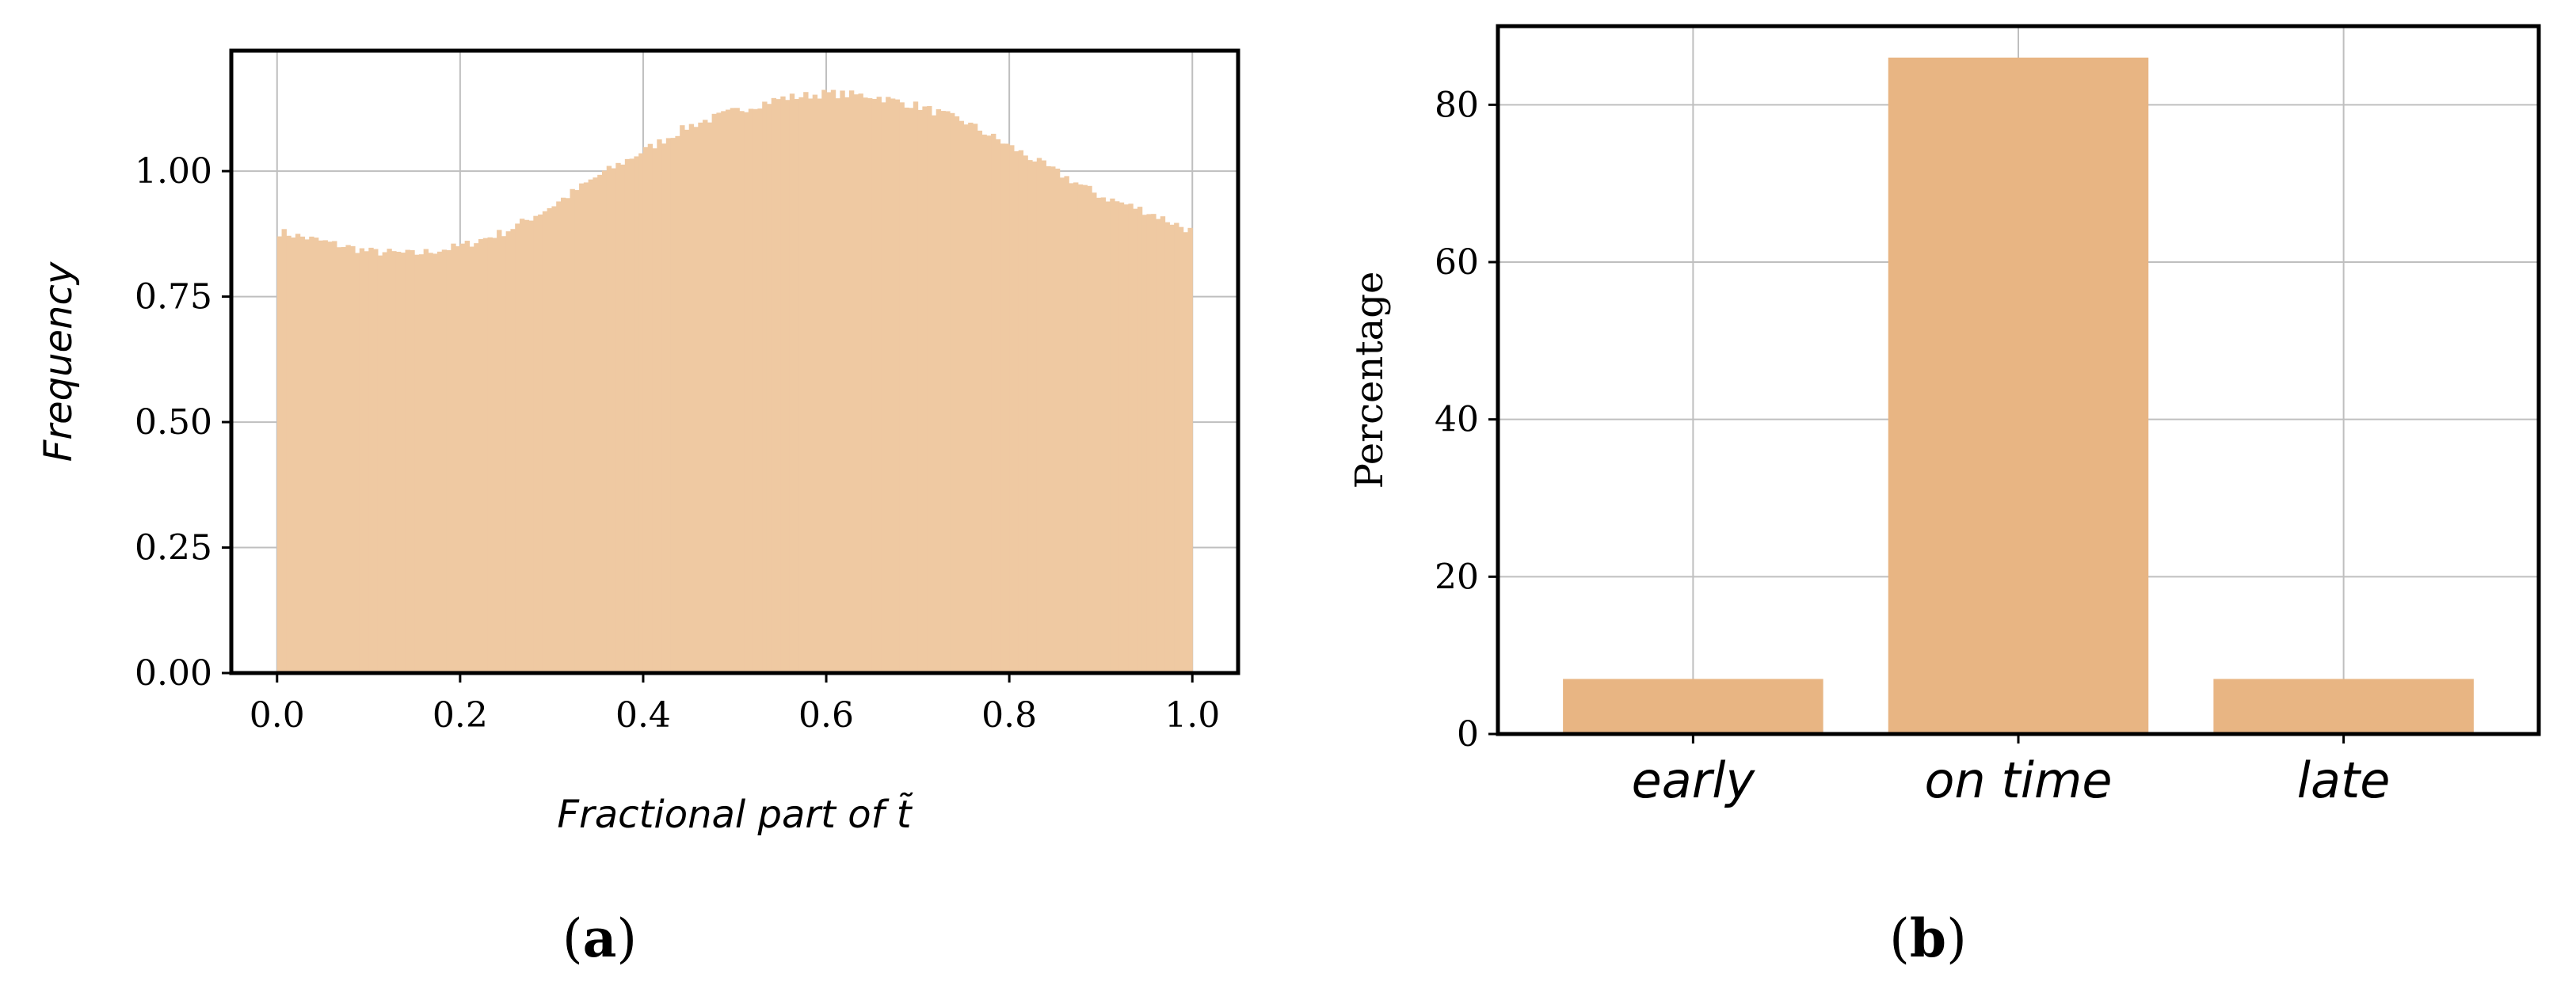 The width and height of the screenshot is (2576, 985). What do you see at coordinates (1468, 735) in the screenshot?
I see `panel-b-y-tick-label: 0` at bounding box center [1468, 735].